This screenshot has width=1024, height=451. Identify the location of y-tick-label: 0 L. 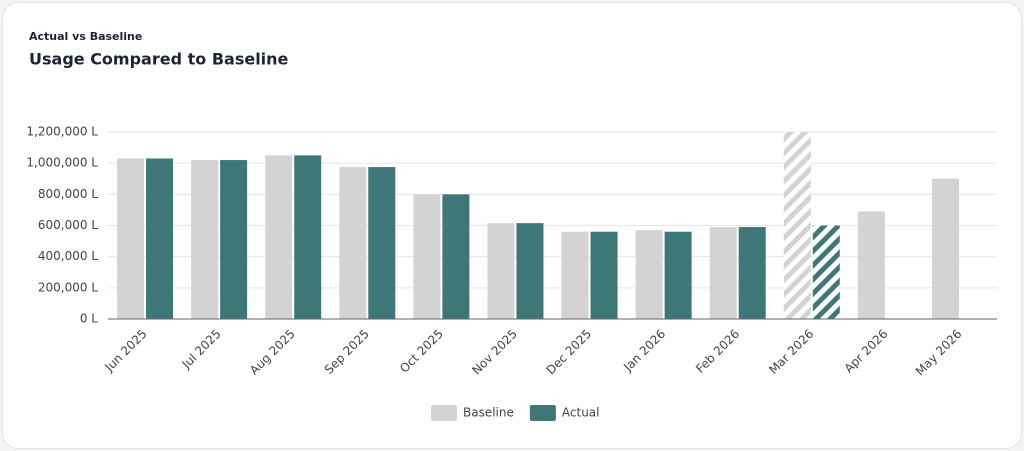
(89, 319).